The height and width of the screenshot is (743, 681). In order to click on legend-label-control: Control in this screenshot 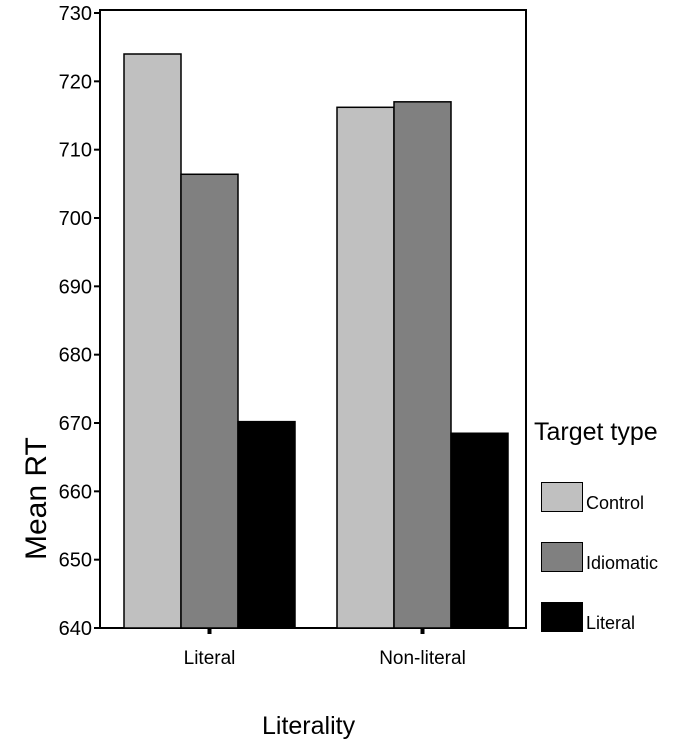, I will do `click(615, 503)`.